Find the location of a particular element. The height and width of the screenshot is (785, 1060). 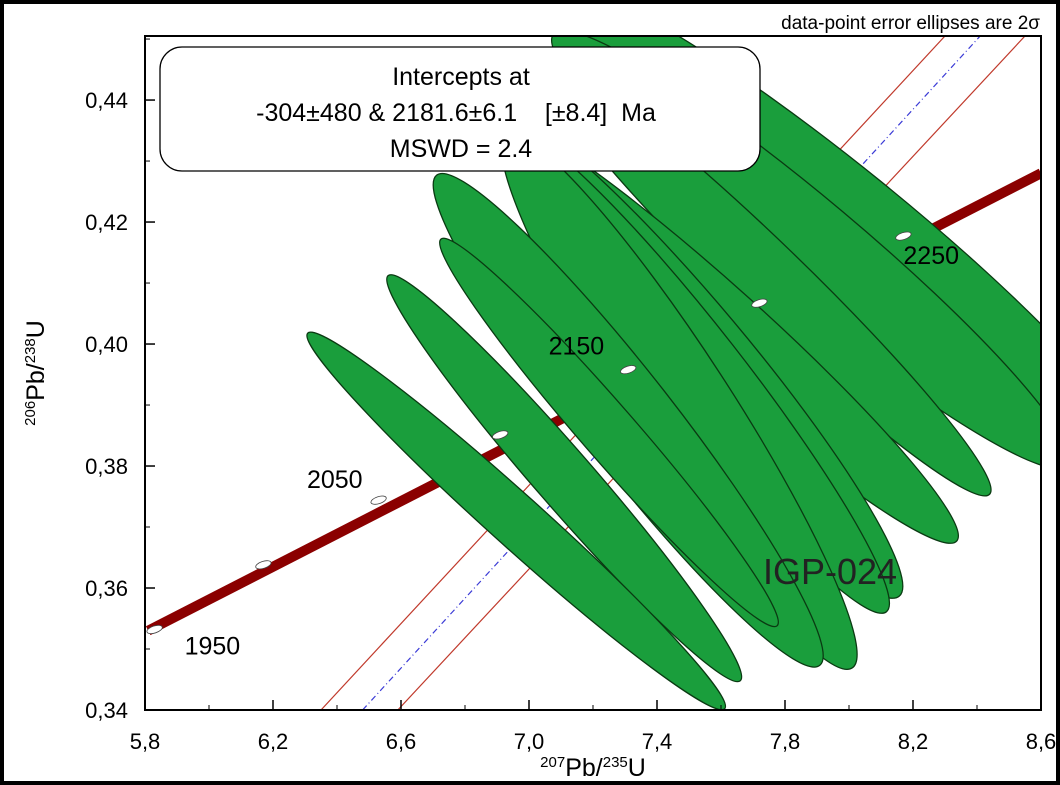

y-axis-label-main2: U is located at coordinates (36, 329).